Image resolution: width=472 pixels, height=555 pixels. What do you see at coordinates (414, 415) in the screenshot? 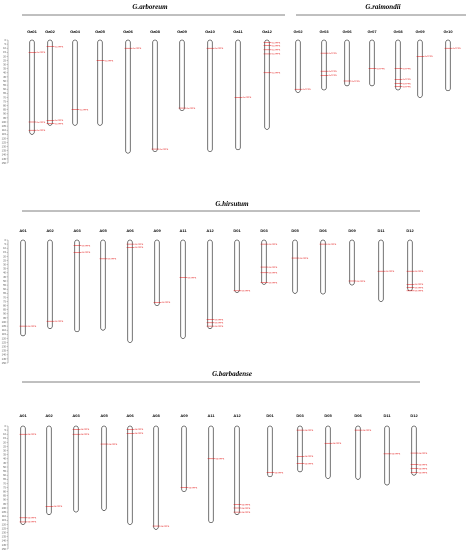
I see `chromosome-label: D12` at bounding box center [414, 415].